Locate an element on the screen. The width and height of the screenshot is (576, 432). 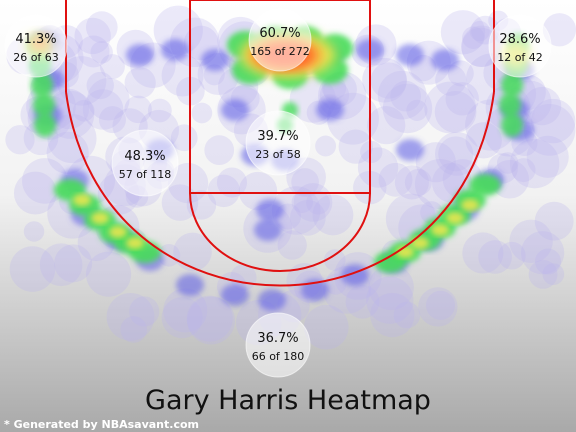
credit-text: * Generated by NBAsavant.com is located at coordinates (101, 424).